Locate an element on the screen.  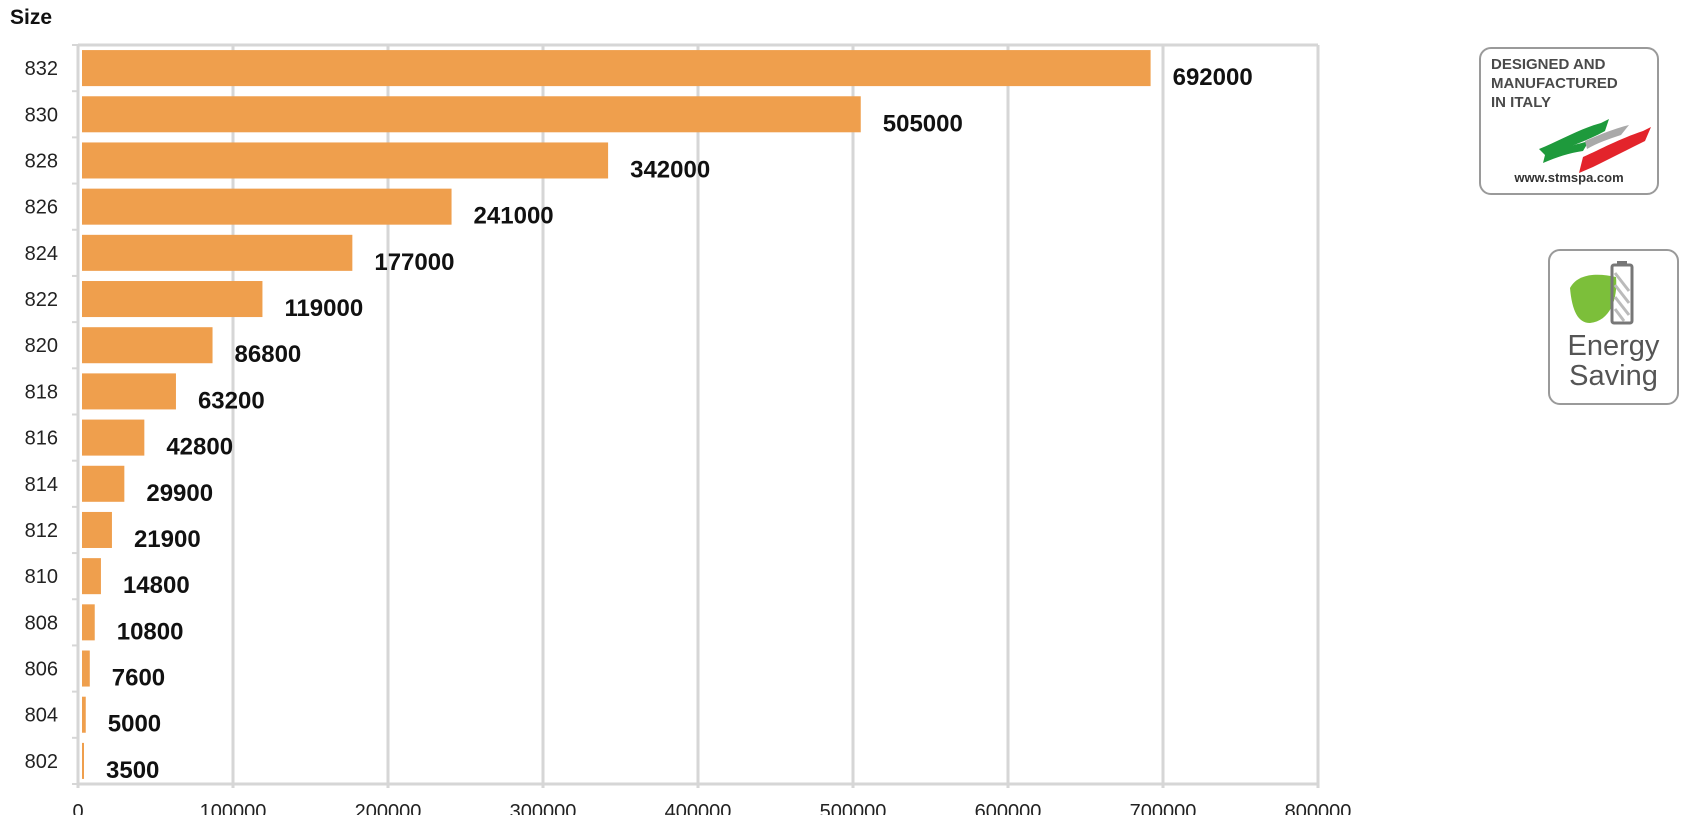
category-label: 816 is located at coordinates (41, 439).